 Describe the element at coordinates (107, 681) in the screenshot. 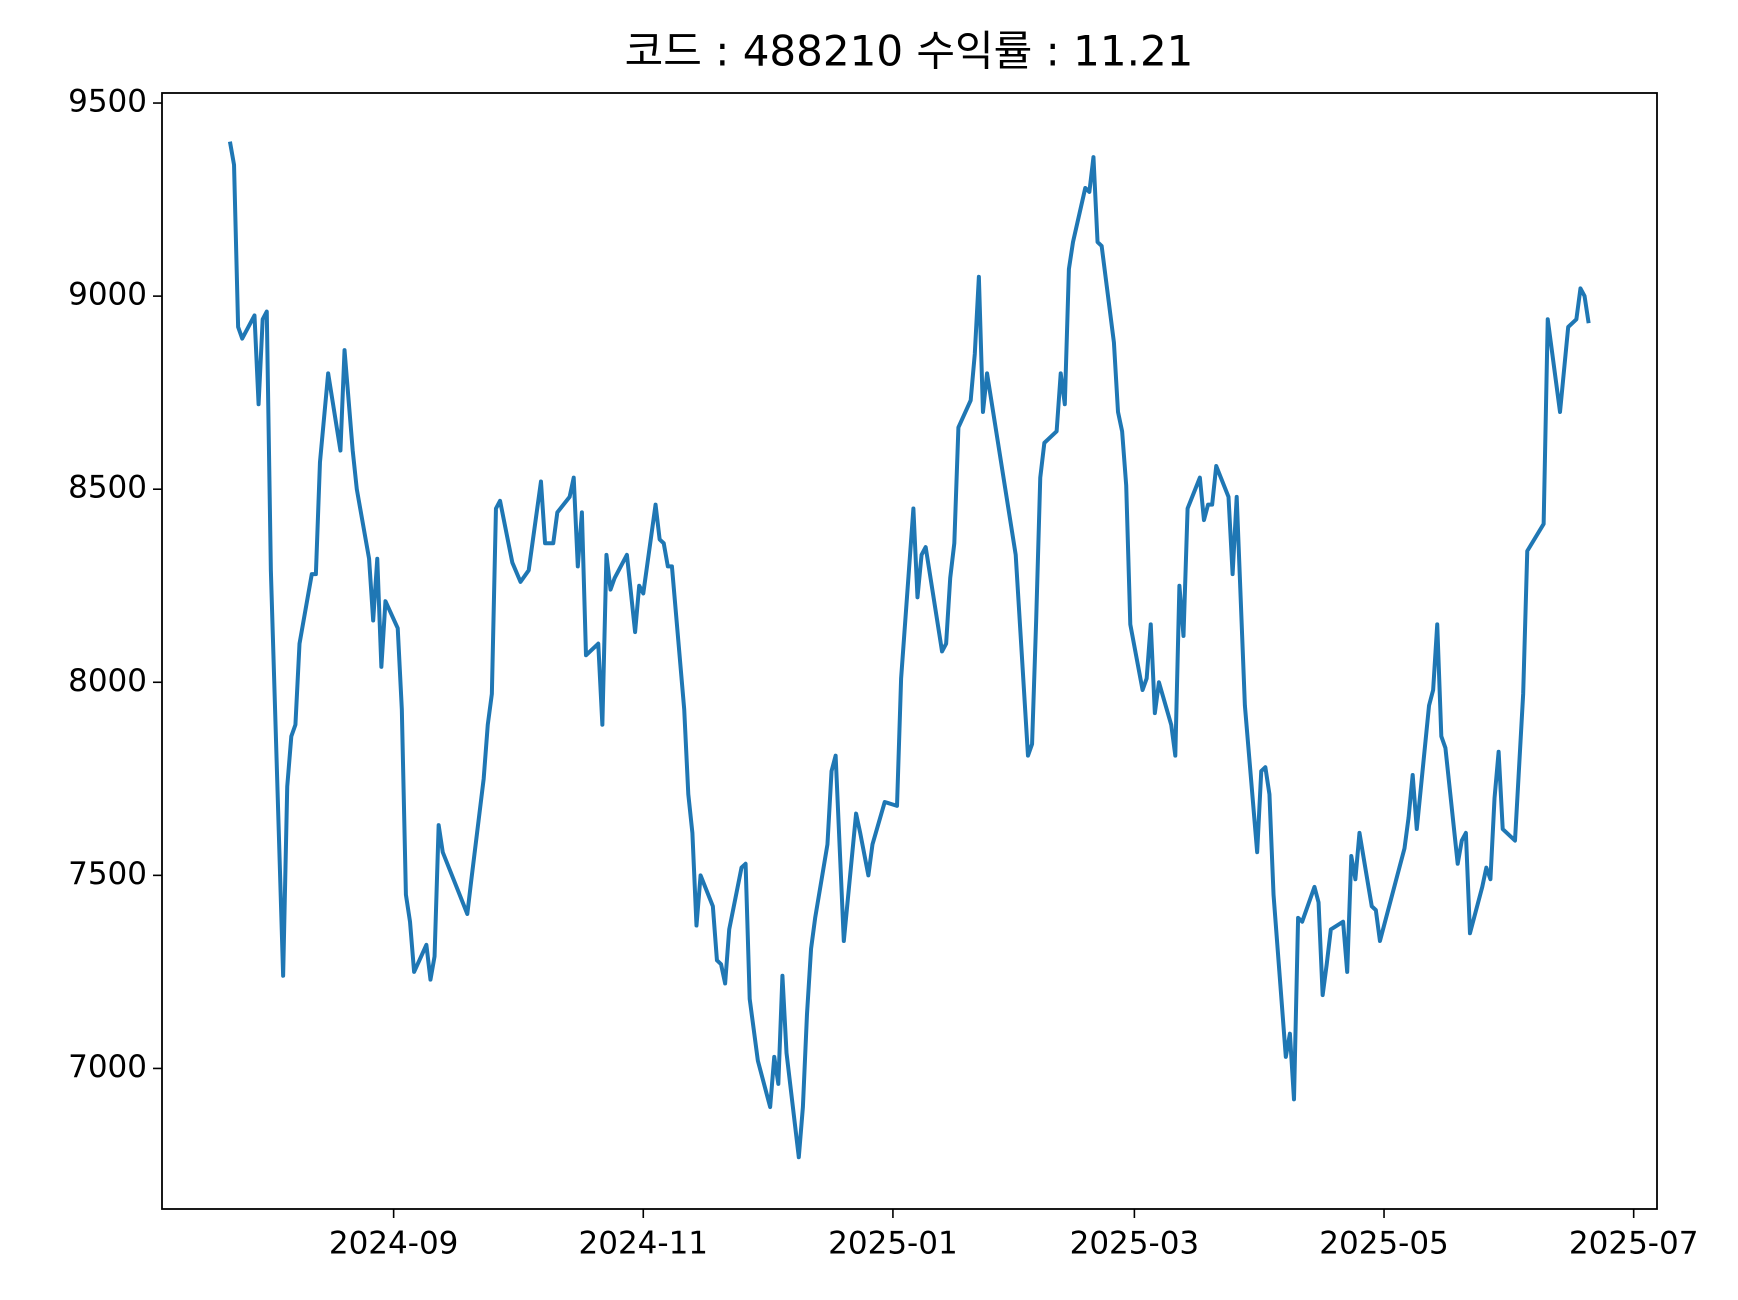

I see `y-tick-label: 8000` at that location.